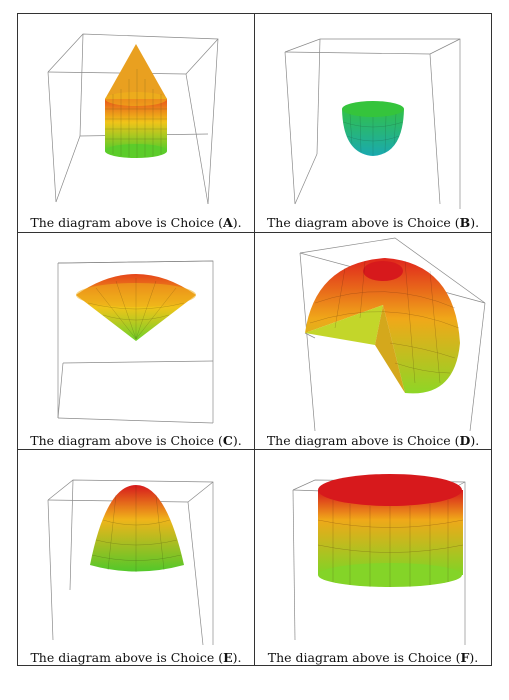 The width and height of the screenshot is (509, 700). I want to click on choice-letter-b: B, so click(465, 222).